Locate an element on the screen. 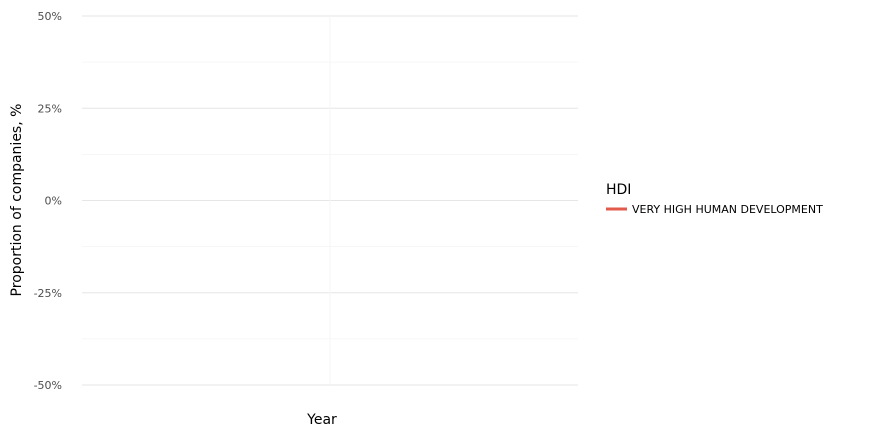 The width and height of the screenshot is (871, 436). legend-title: HDI is located at coordinates (618, 190).